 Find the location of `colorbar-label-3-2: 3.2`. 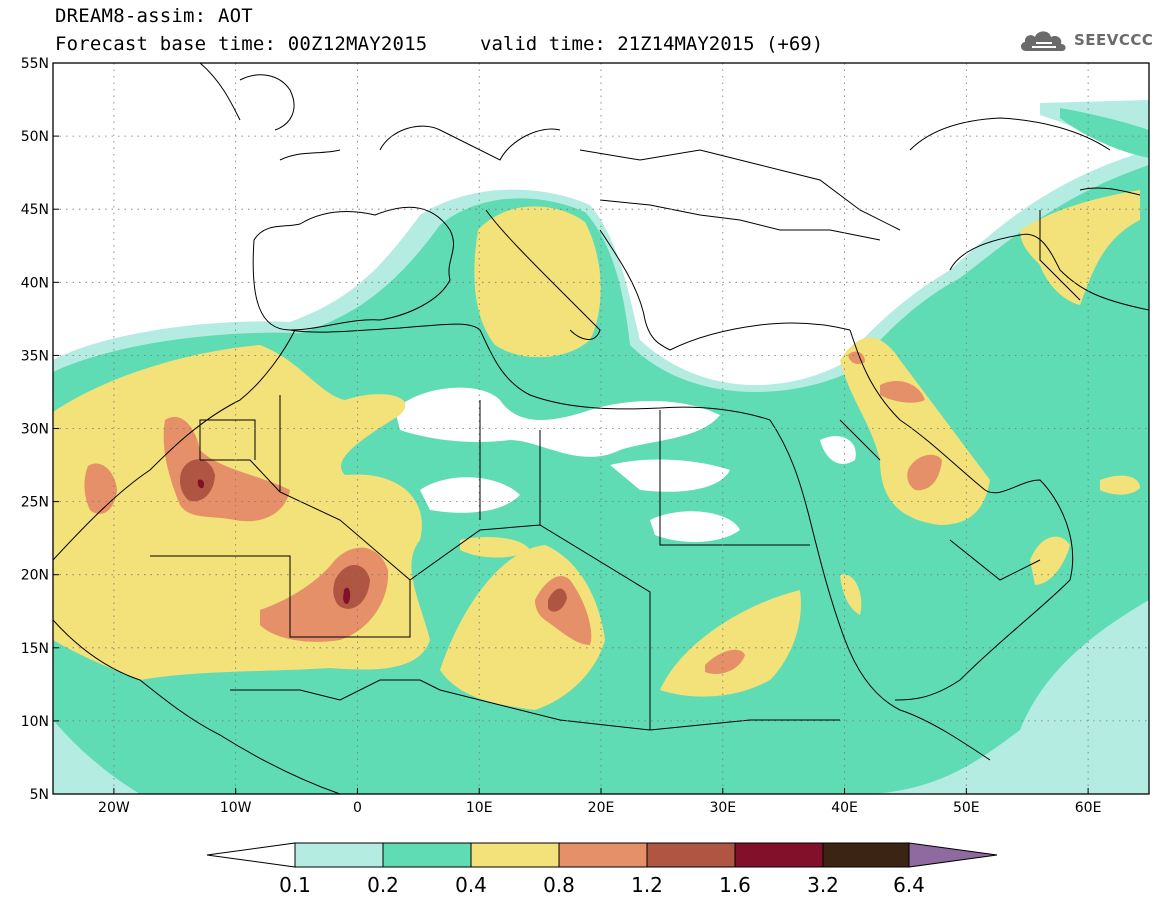

colorbar-label-3-2: 3.2 is located at coordinates (823, 885).